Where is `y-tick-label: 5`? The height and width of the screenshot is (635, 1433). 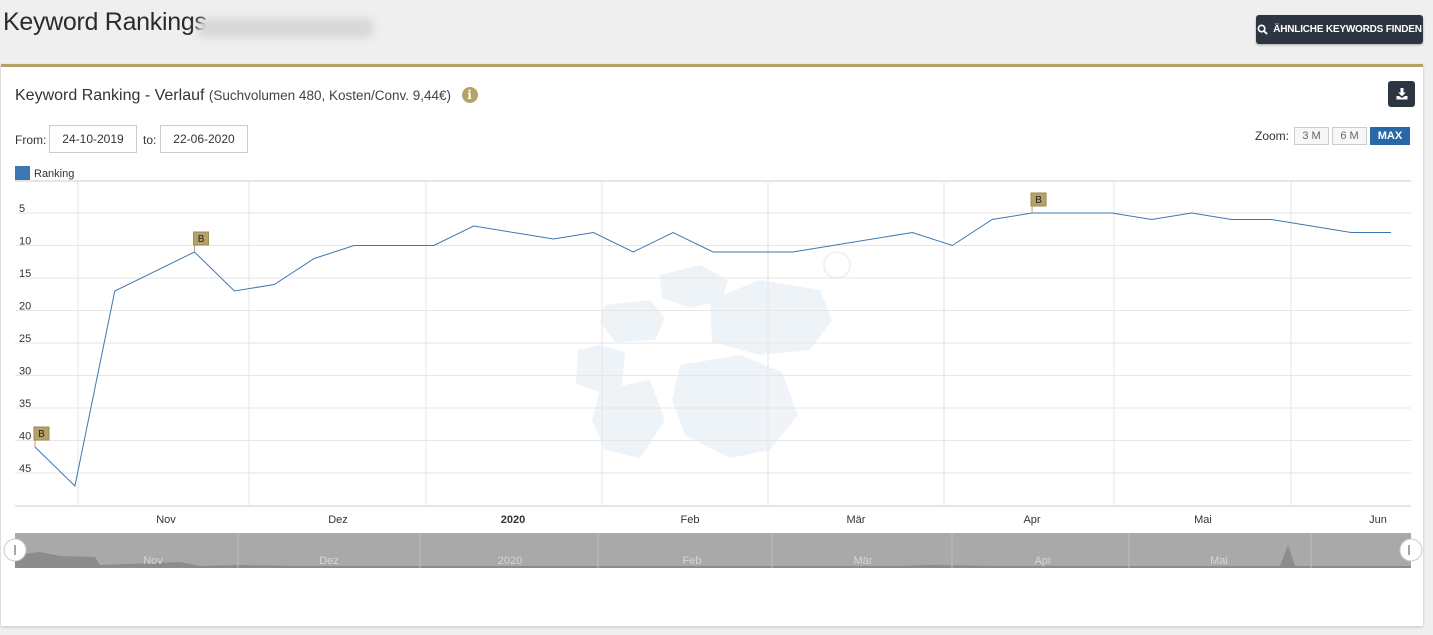 y-tick-label: 5 is located at coordinates (22, 209).